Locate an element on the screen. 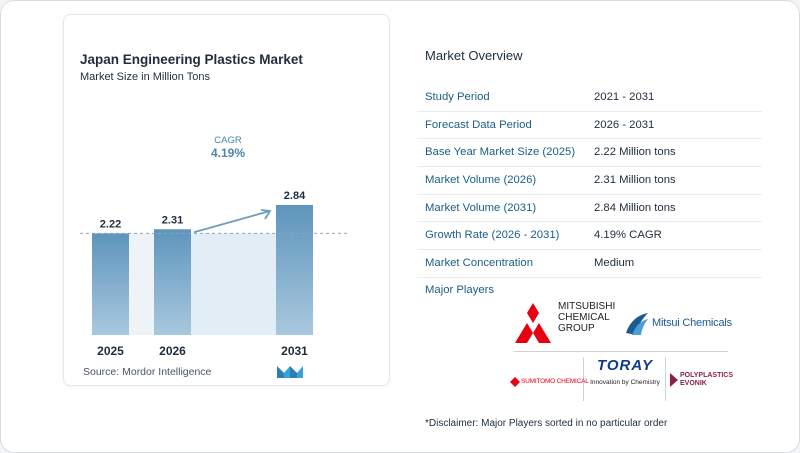 Image resolution: width=800 pixels, height=453 pixels. data-label-2031: 2.84 is located at coordinates (295, 196).